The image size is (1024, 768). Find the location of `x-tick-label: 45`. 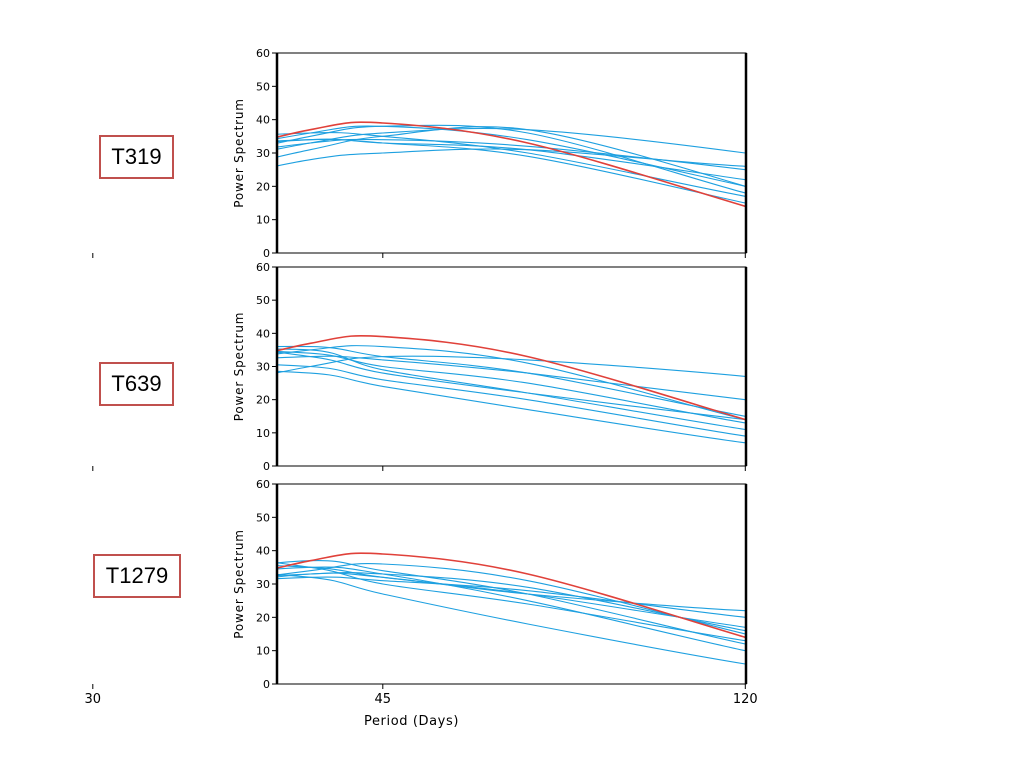

x-tick-label: 45 is located at coordinates (383, 699).